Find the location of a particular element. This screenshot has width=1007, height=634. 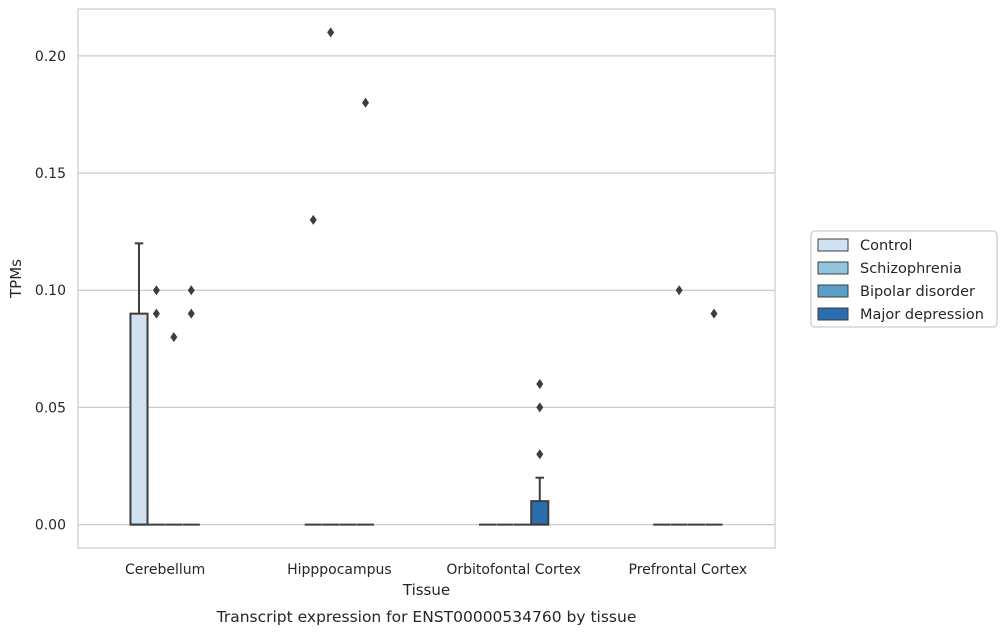

x-tick-label: Cerebellum is located at coordinates (165, 570).